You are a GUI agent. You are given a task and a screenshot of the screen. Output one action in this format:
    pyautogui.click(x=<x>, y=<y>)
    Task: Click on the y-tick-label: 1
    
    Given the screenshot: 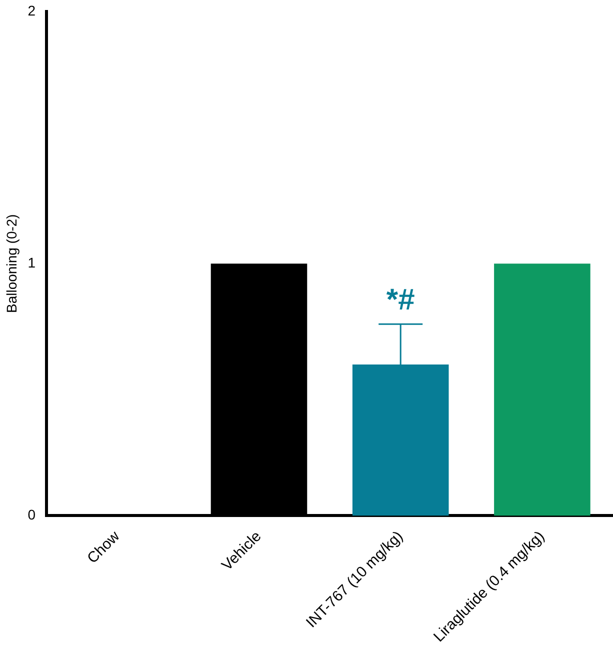 What is the action you would take?
    pyautogui.click(x=32, y=262)
    